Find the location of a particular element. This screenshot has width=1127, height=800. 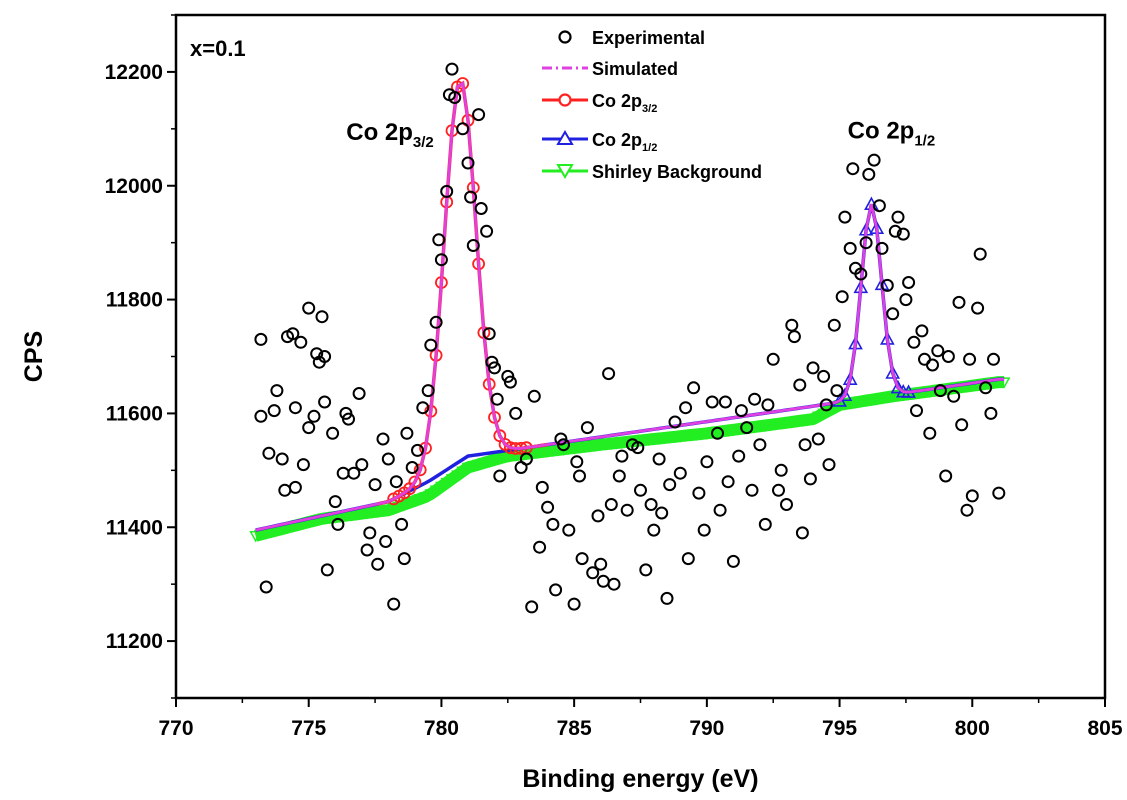

legend-label-main: Co 2p is located at coordinates (617, 101).